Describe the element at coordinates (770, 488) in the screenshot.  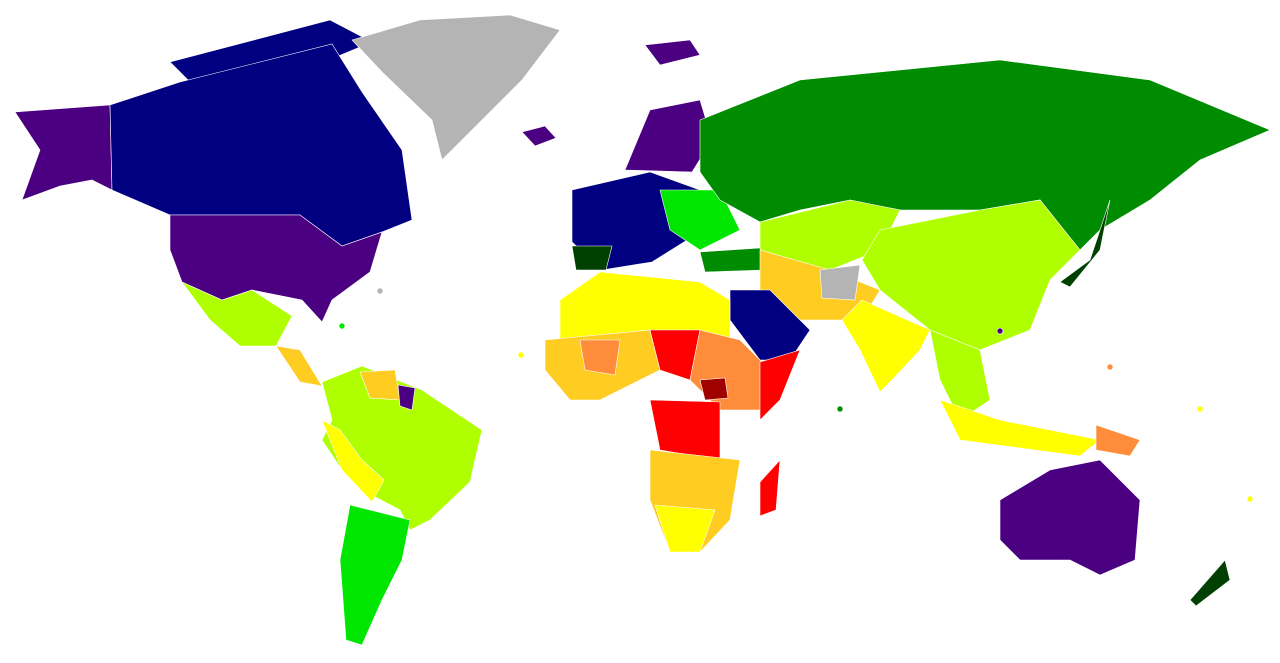
I see `madagascar` at that location.